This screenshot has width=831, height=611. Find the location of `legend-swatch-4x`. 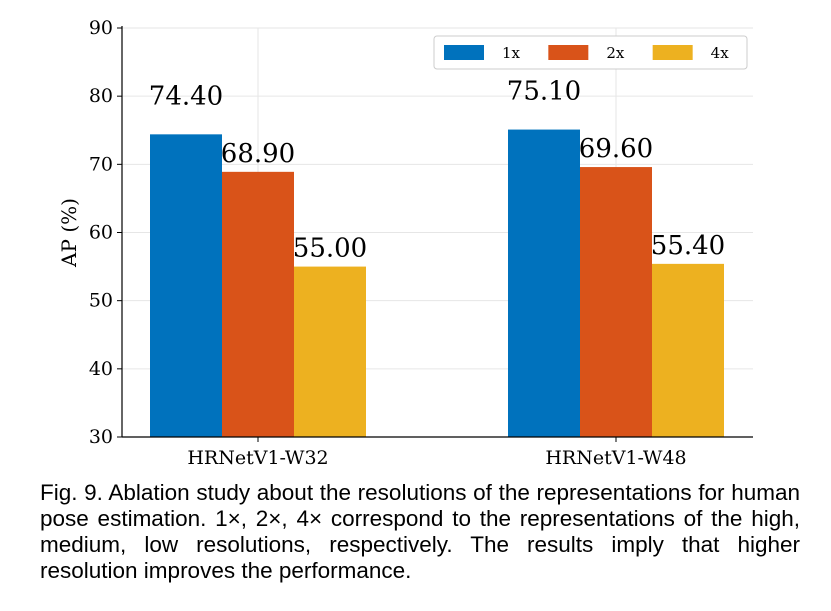

legend-swatch-4x is located at coordinates (672, 52).